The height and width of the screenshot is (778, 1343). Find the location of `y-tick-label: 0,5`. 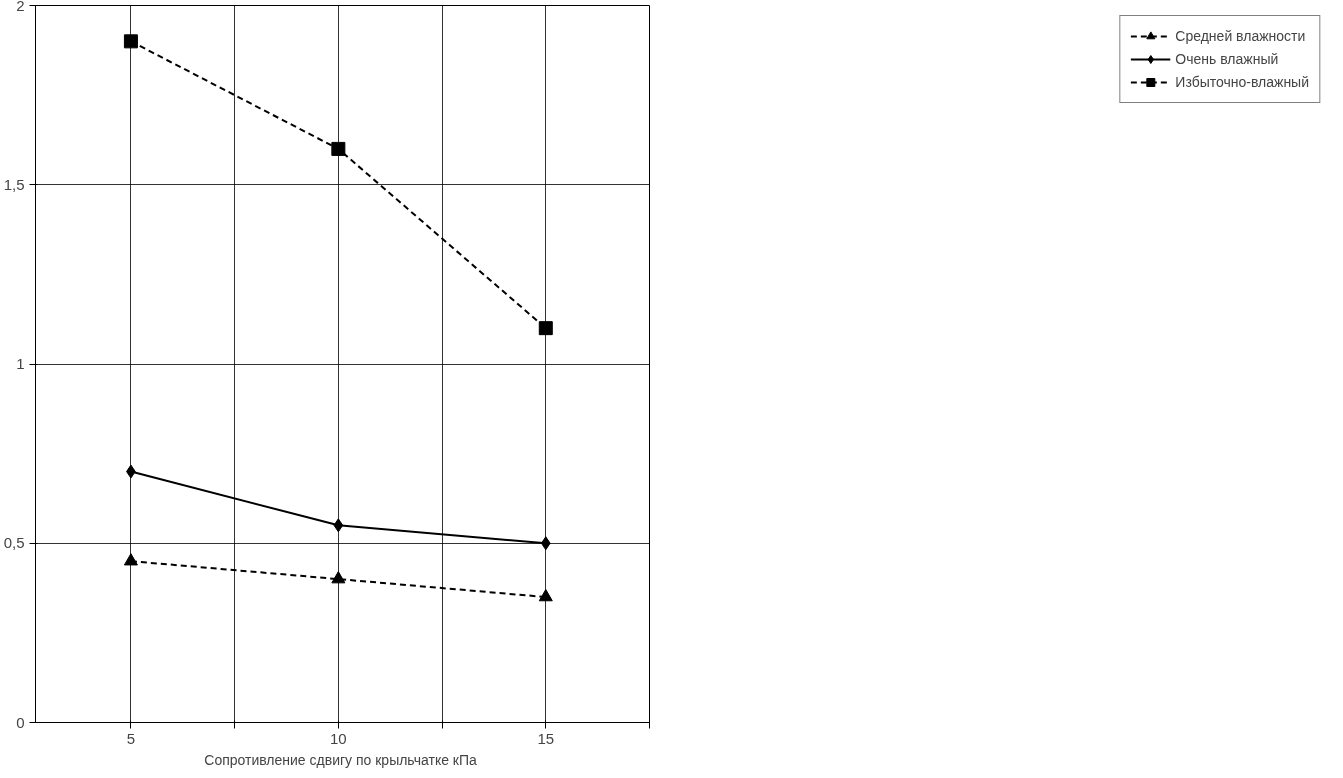

y-tick-label: 0,5 is located at coordinates (14, 543).